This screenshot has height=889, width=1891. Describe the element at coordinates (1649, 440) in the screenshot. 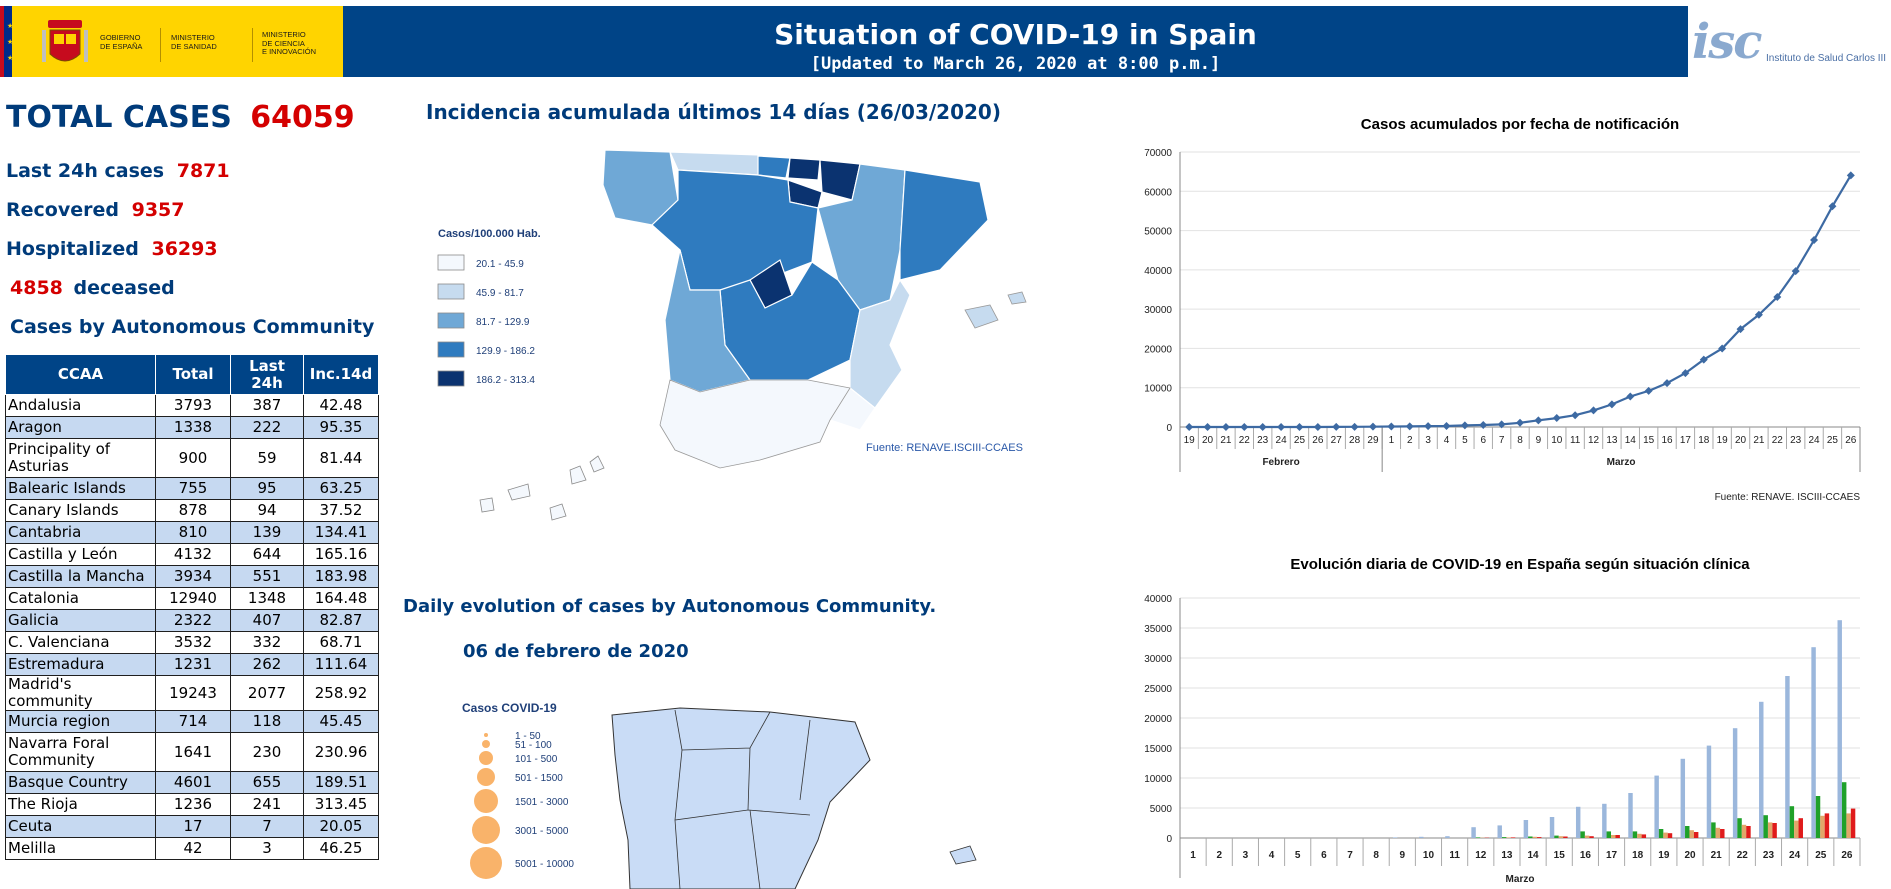

I see `x-tick-label: 15` at that location.